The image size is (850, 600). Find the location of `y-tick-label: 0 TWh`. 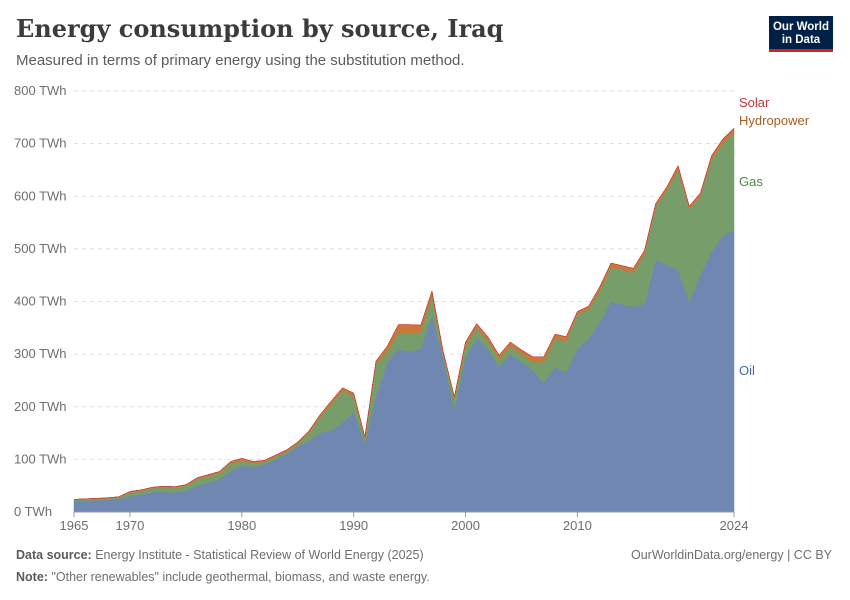

y-tick-label: 0 TWh is located at coordinates (33, 511).